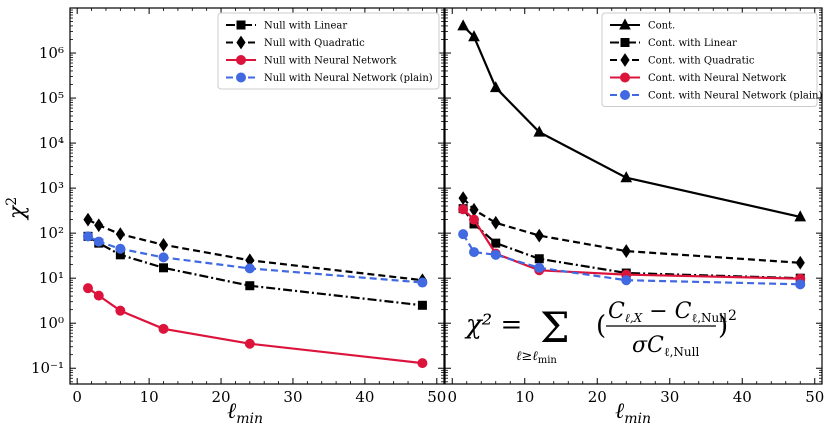 This screenshot has height=433, width=830. I want to click on formula-minus: −, so click(658, 311).